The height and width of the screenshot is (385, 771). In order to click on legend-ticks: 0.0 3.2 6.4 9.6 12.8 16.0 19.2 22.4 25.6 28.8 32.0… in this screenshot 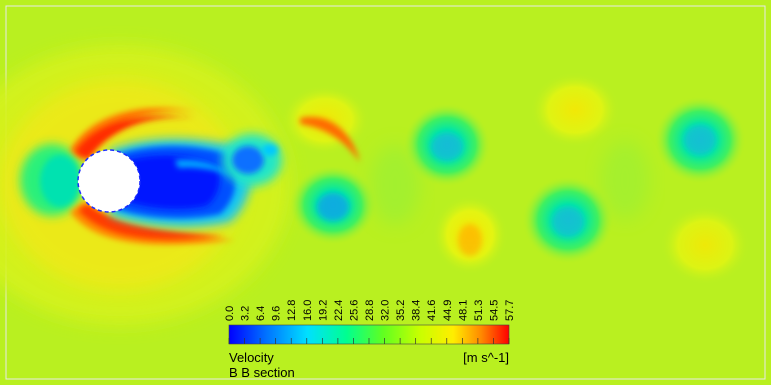, I will do `click(370, 322)`.